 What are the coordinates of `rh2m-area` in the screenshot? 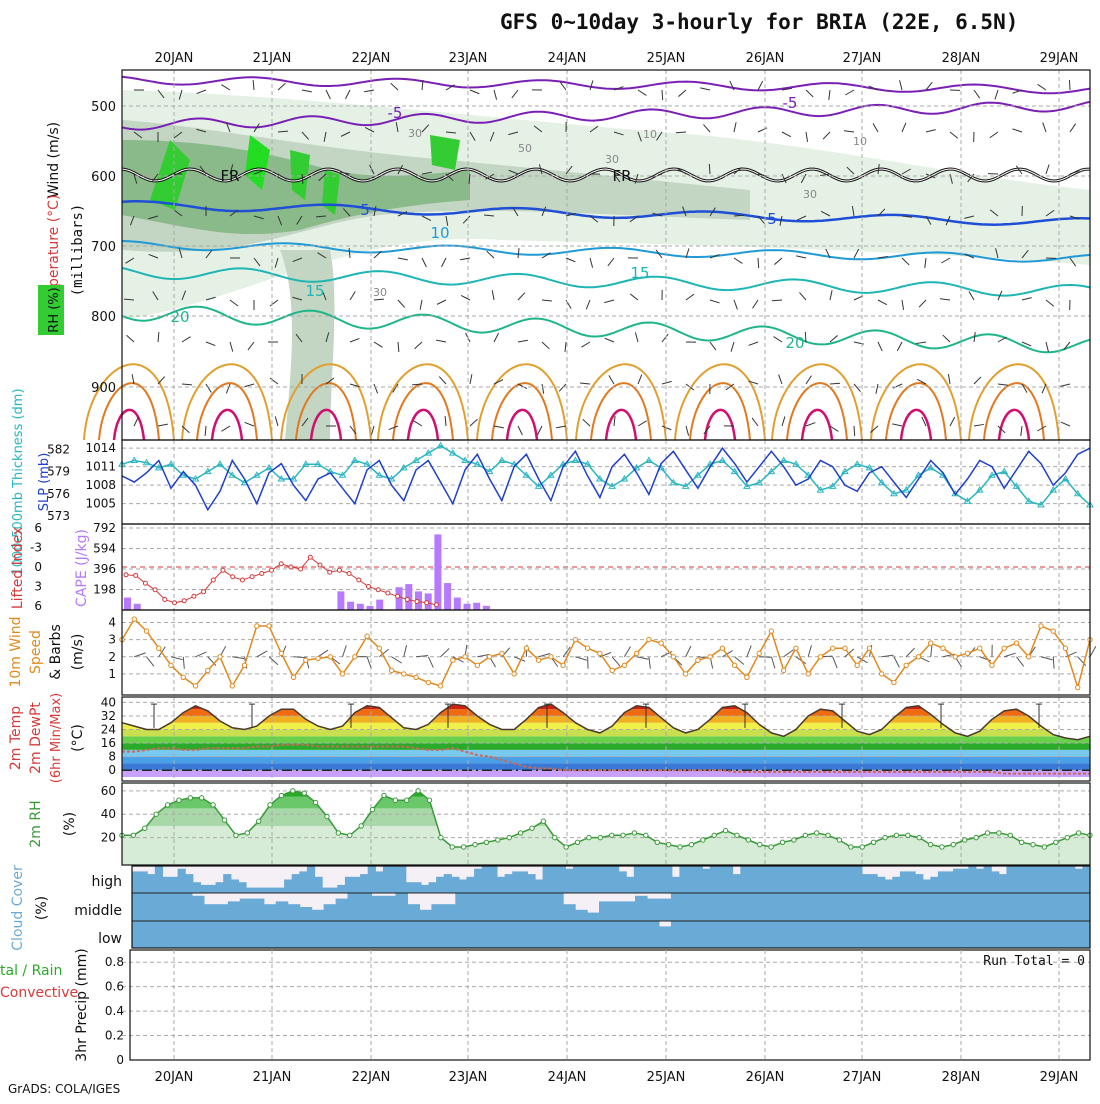 It's located at (606, 828).